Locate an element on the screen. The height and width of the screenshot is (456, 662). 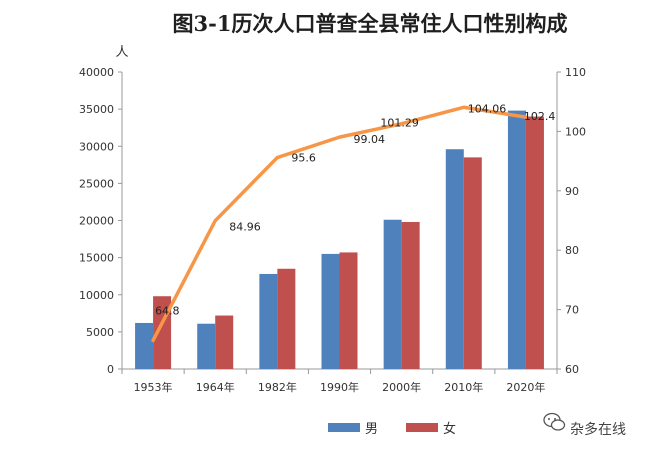
x-tick-label: 1982年 is located at coordinates (277, 387).